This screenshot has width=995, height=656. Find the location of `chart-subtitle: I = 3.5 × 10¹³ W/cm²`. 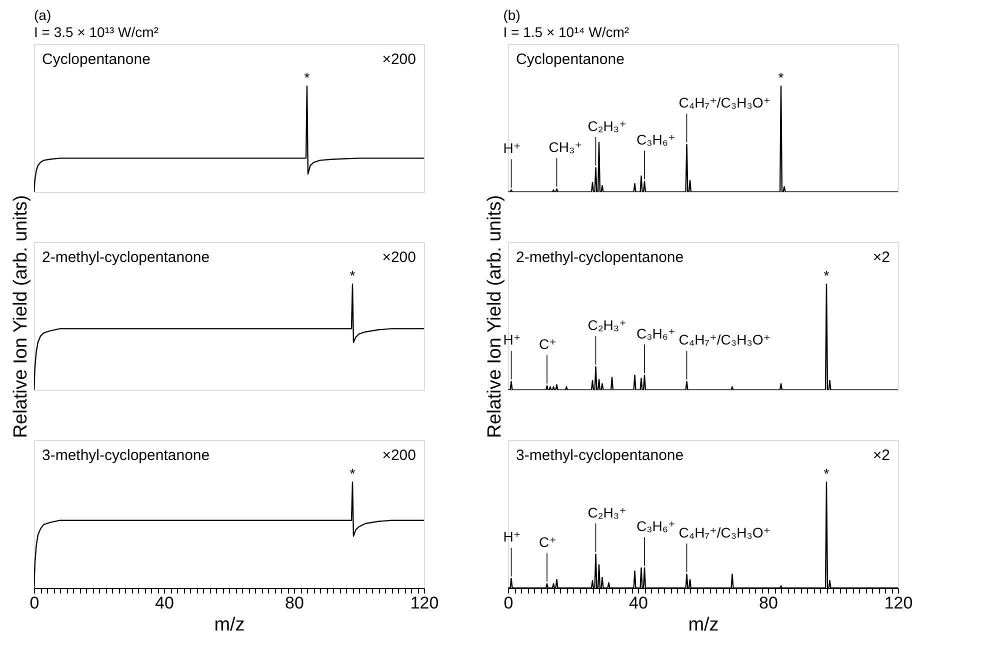

chart-subtitle: I = 3.5 × 10¹³ W/cm² is located at coordinates (96, 32).